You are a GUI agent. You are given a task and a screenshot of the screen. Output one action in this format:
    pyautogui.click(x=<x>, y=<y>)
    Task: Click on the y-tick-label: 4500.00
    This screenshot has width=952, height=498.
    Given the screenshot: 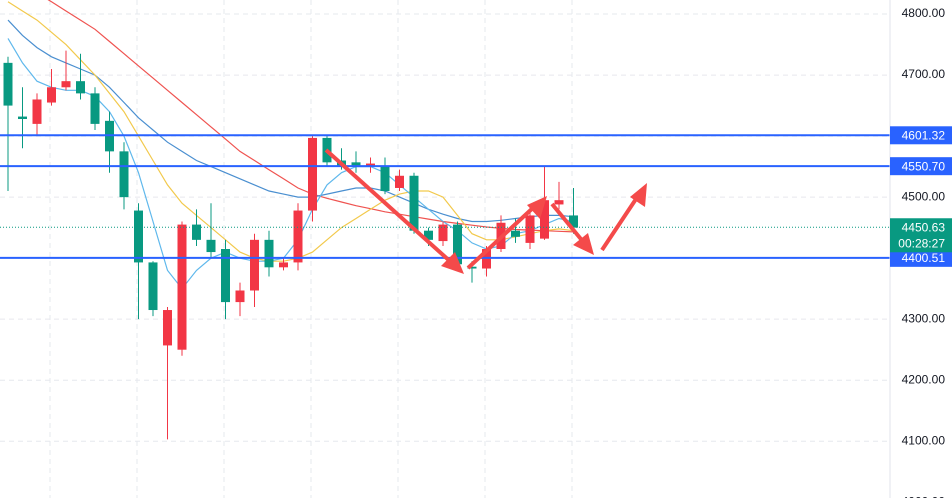 What is the action you would take?
    pyautogui.click(x=924, y=196)
    